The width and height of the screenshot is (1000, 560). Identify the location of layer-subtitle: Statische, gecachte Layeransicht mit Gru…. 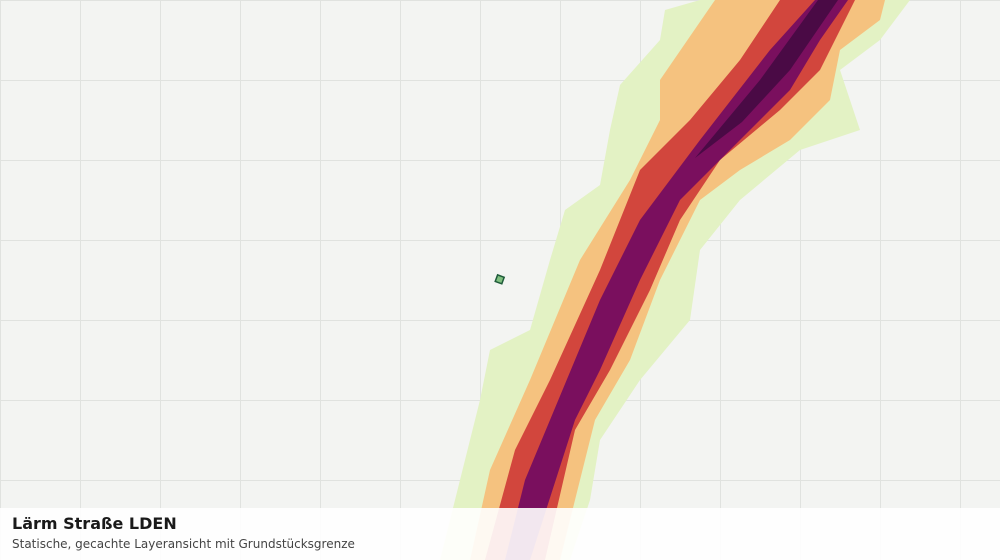
(183, 544).